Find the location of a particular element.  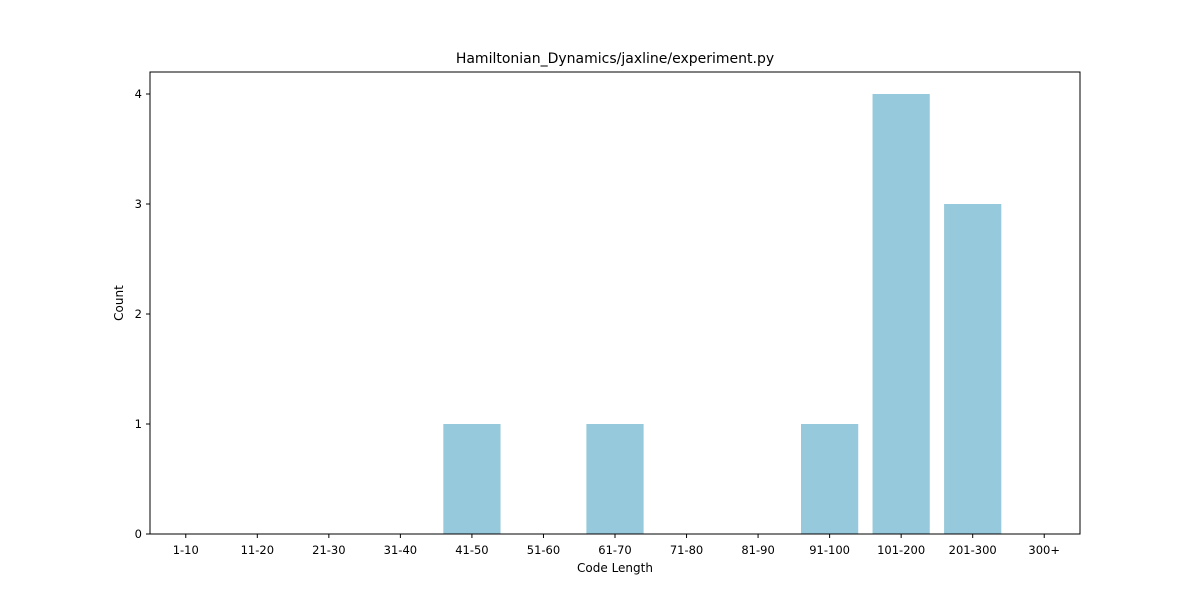

x-tick-label: 31-40 is located at coordinates (400, 550).